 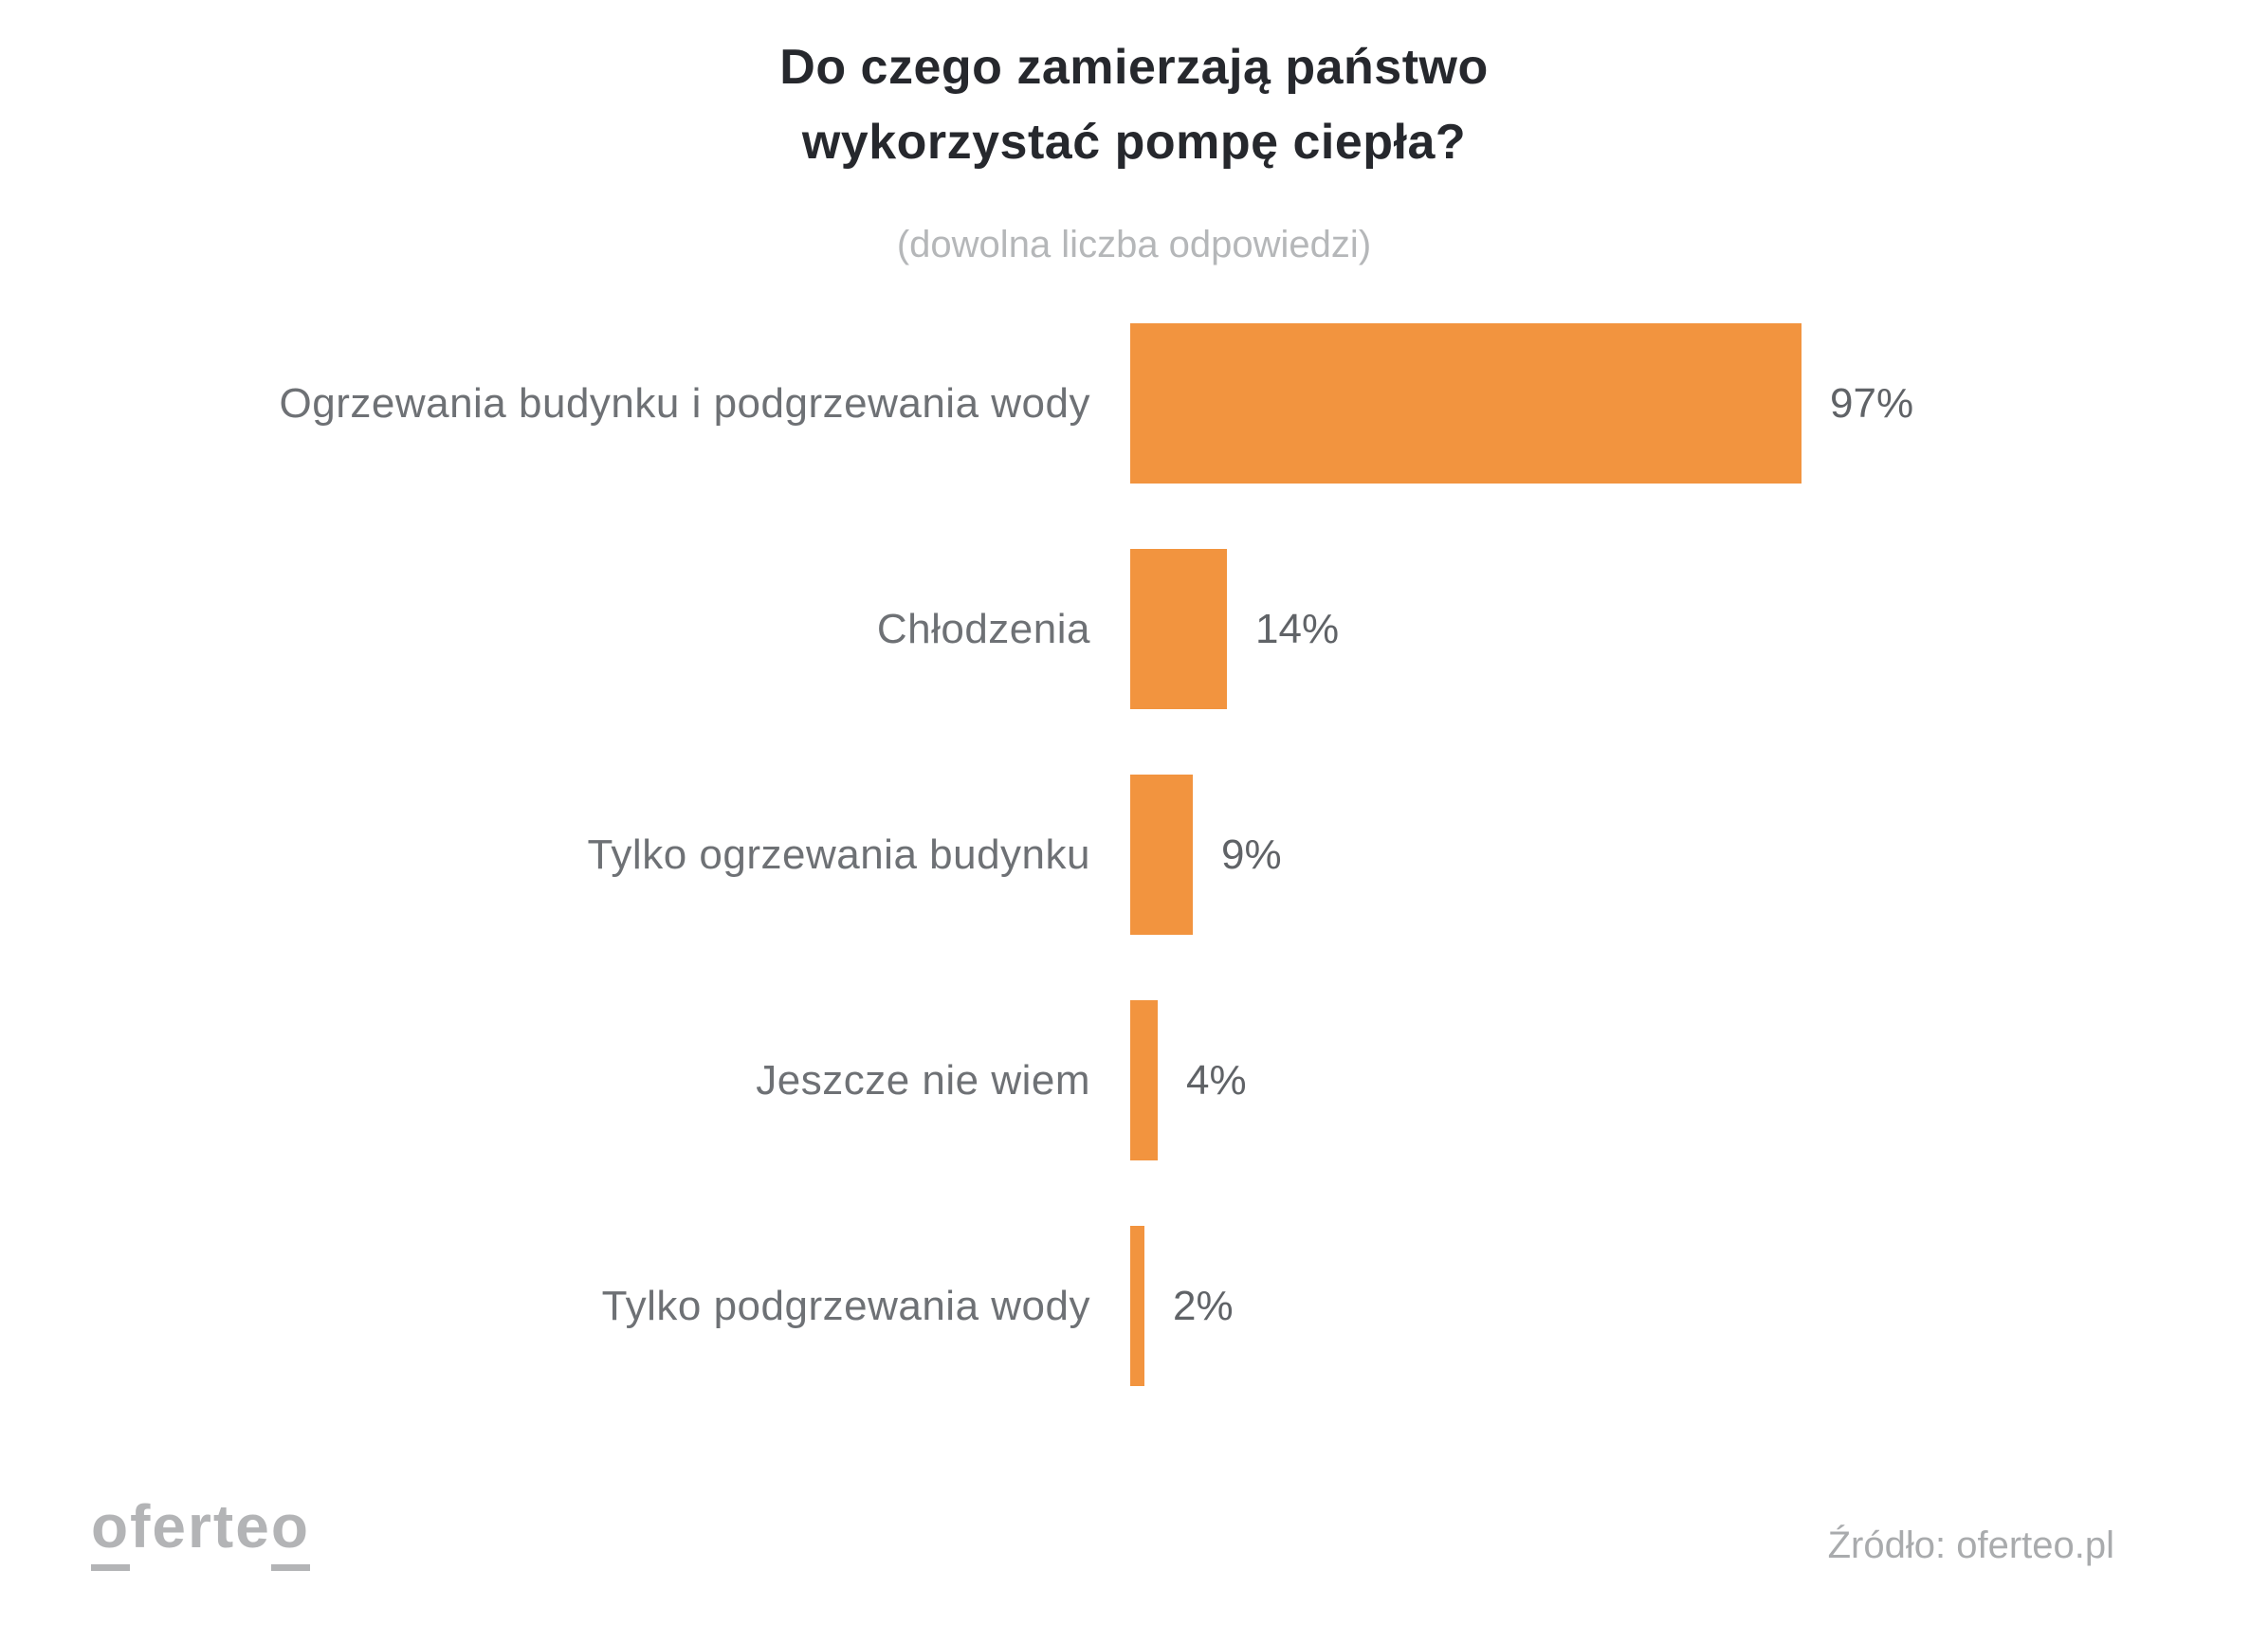 What do you see at coordinates (200, 1526) in the screenshot?
I see `logo-letters-middle: ferte` at bounding box center [200, 1526].